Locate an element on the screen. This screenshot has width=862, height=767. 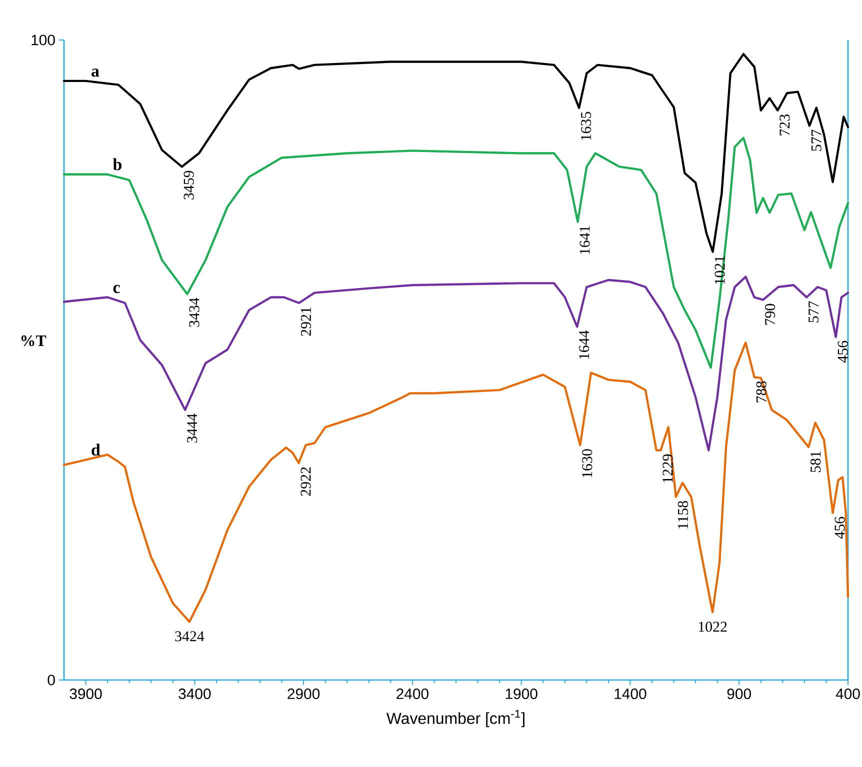
y-tick-label: 100 is located at coordinates (43, 40).